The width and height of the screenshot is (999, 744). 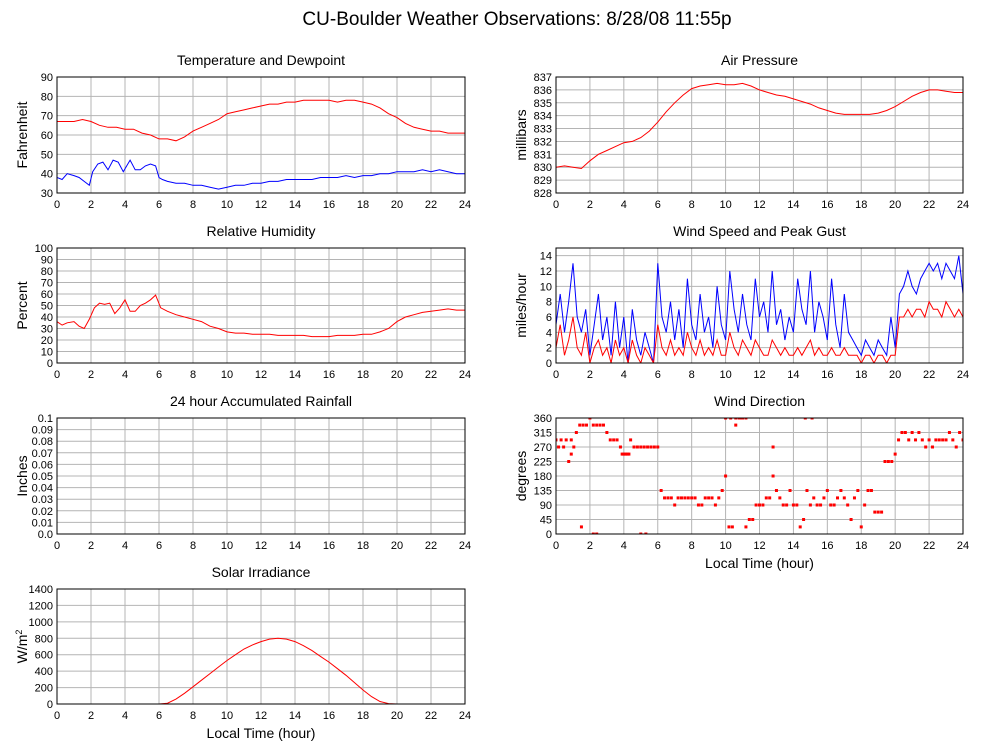 What do you see at coordinates (22, 305) in the screenshot?
I see `y-axis-label: Percent` at bounding box center [22, 305].